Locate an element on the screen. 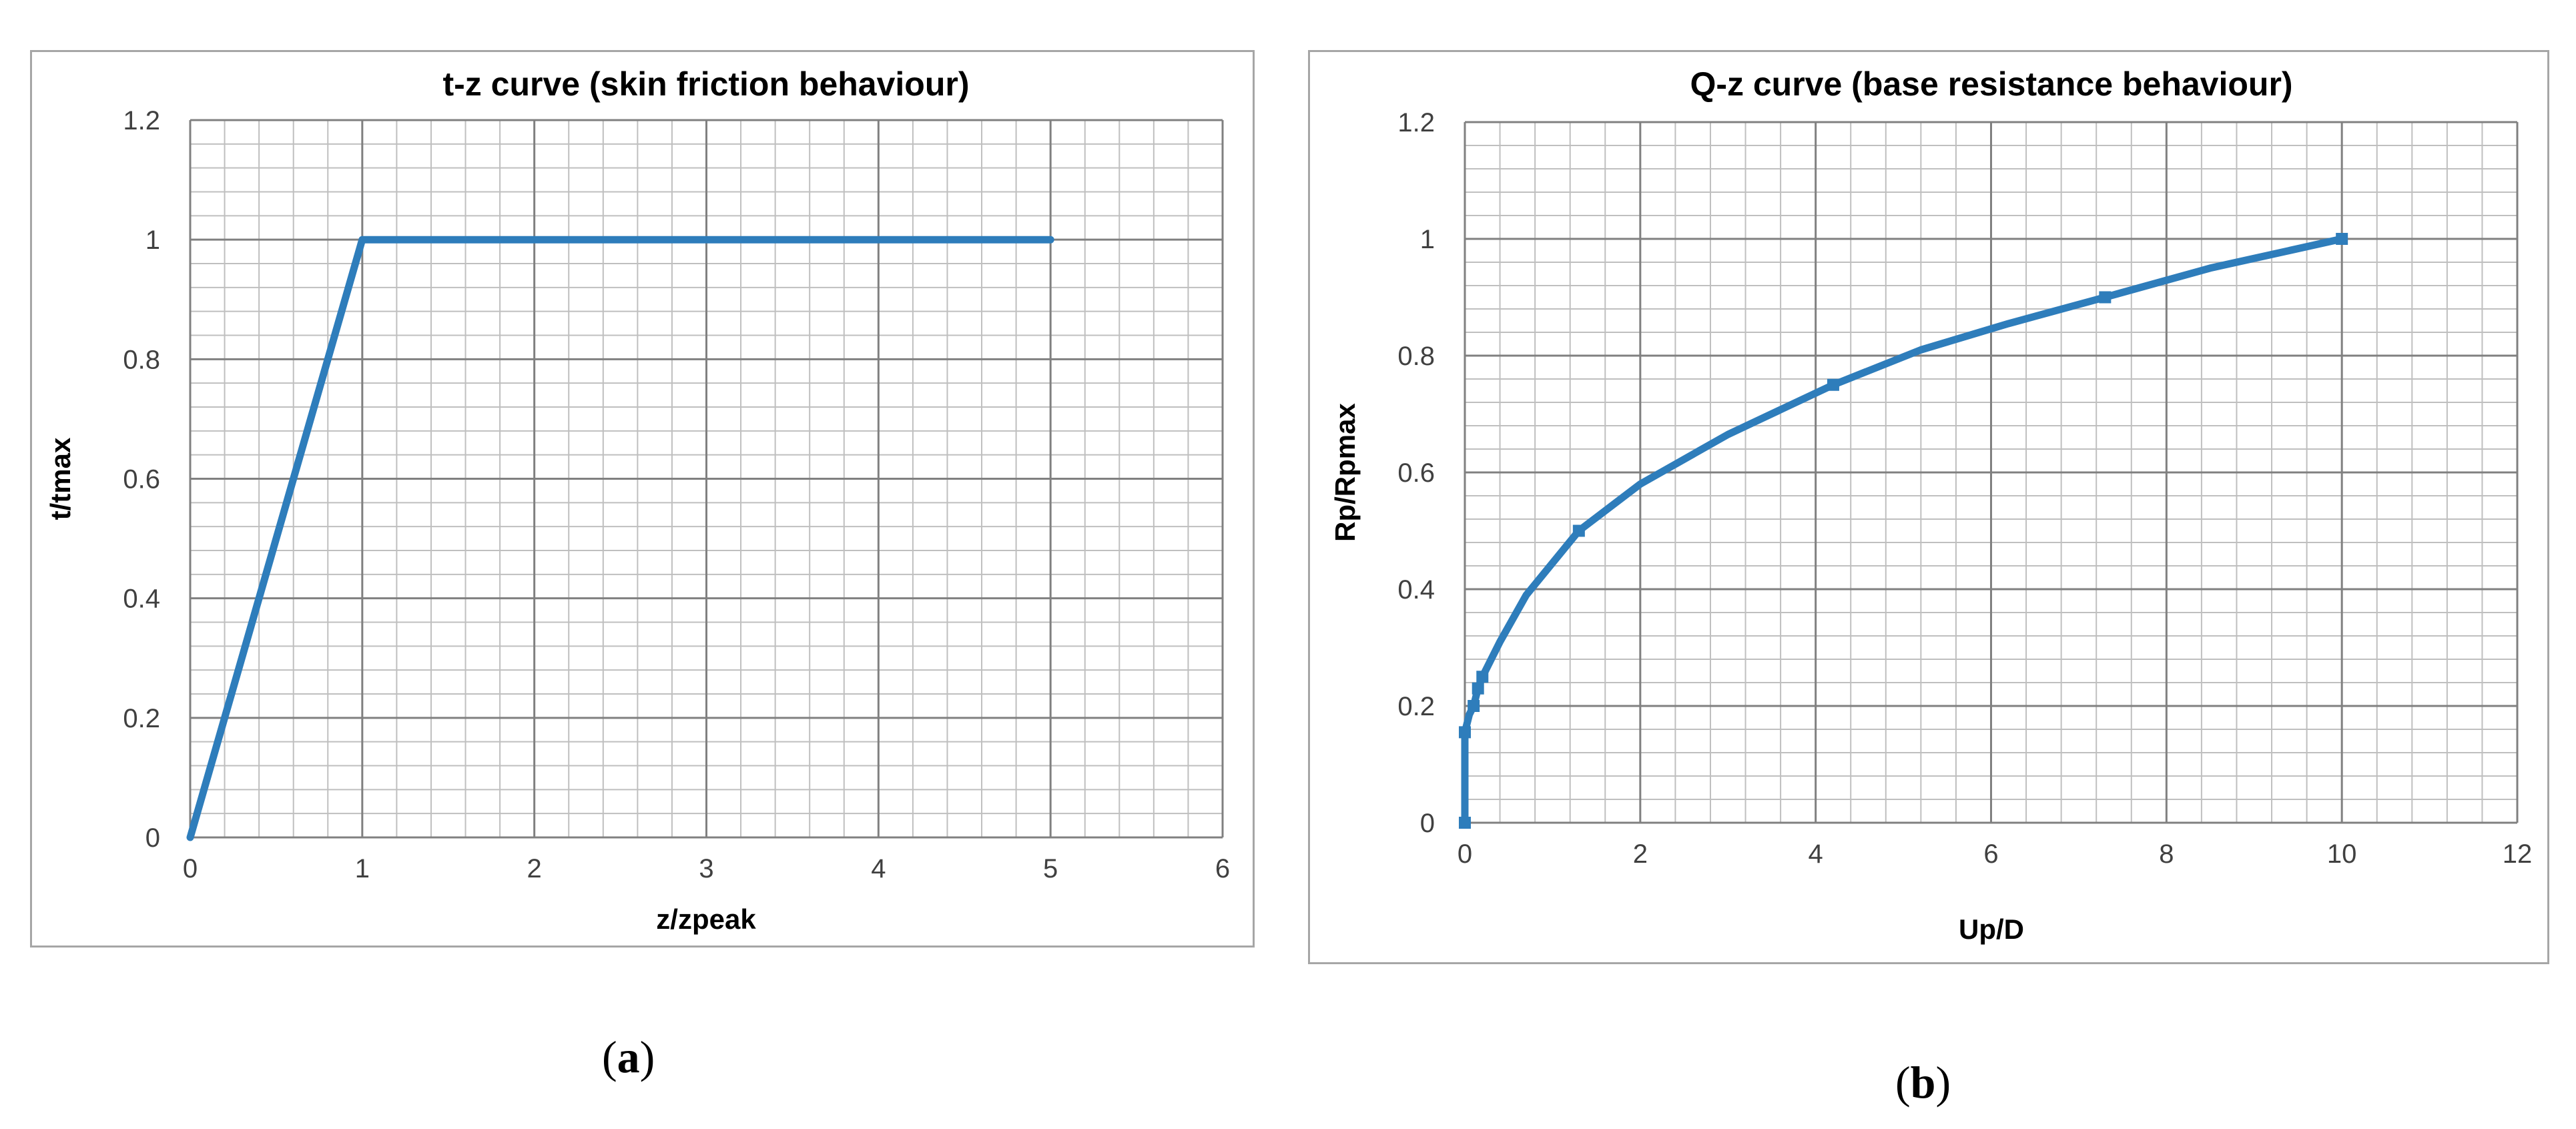  chart-b-y-axis-label: Rp/Rpmax is located at coordinates (1345, 472).